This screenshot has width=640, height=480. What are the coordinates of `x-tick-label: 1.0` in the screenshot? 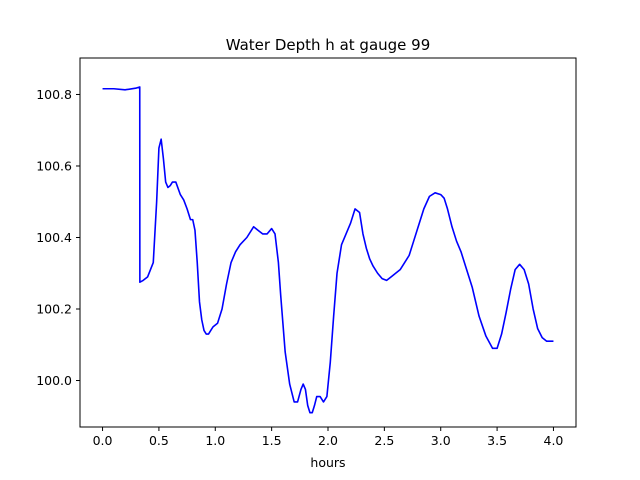 It's located at (215, 440).